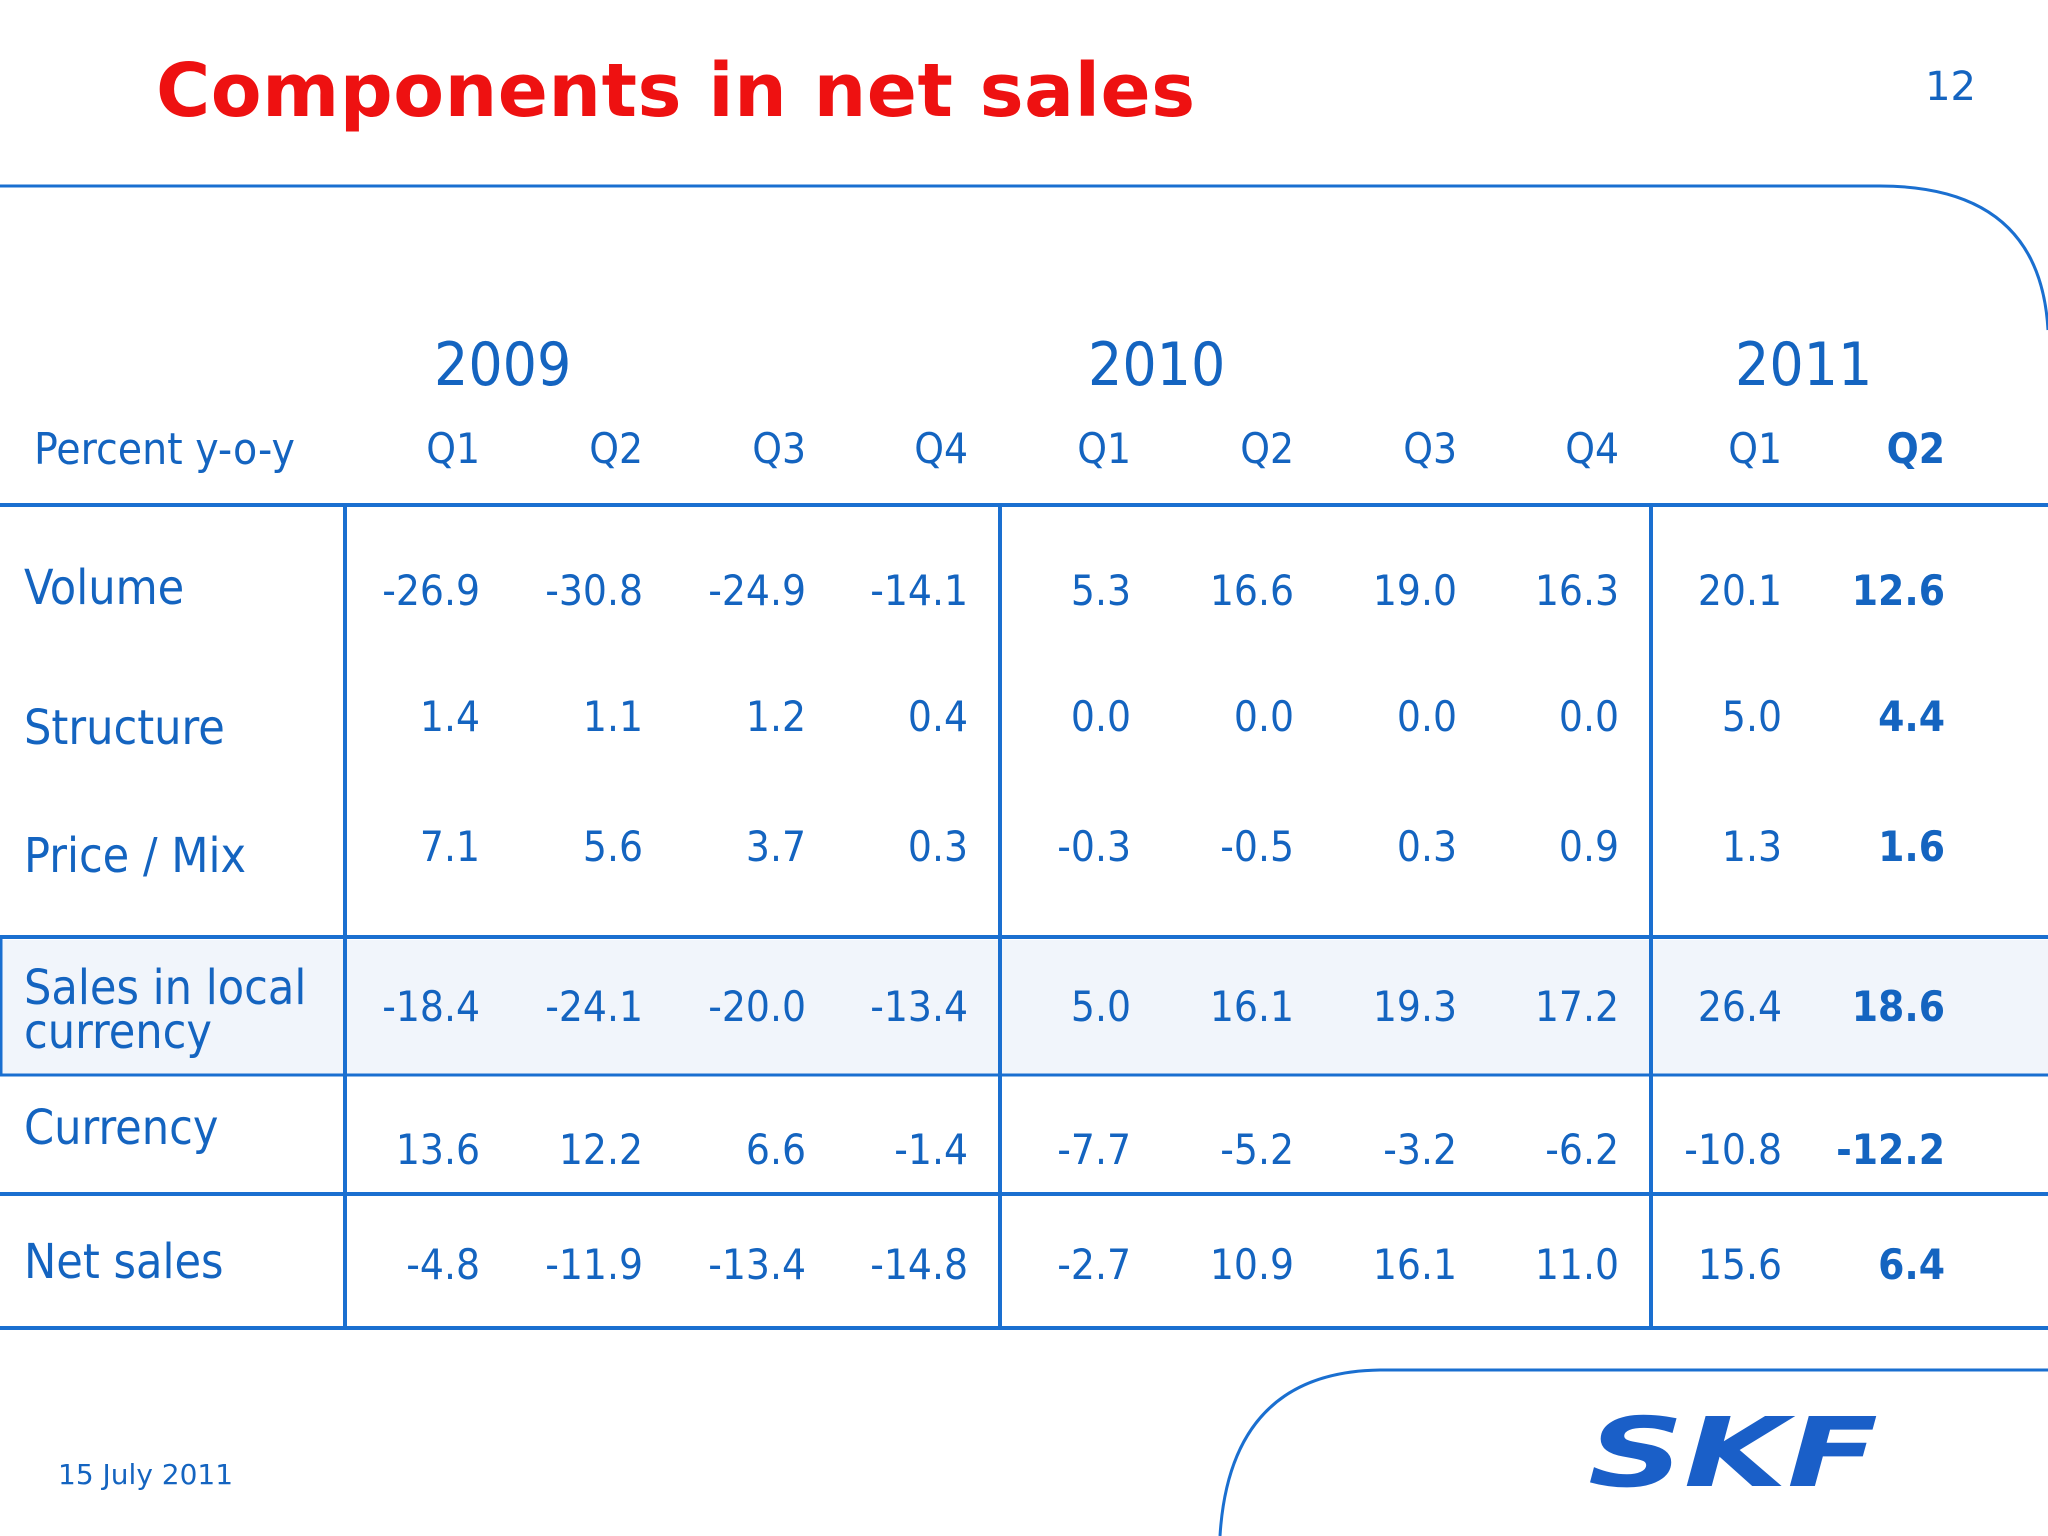 The image size is (2048, 1536). Describe the element at coordinates (612, 846) in the screenshot. I see `table-cell: 5.6` at that location.